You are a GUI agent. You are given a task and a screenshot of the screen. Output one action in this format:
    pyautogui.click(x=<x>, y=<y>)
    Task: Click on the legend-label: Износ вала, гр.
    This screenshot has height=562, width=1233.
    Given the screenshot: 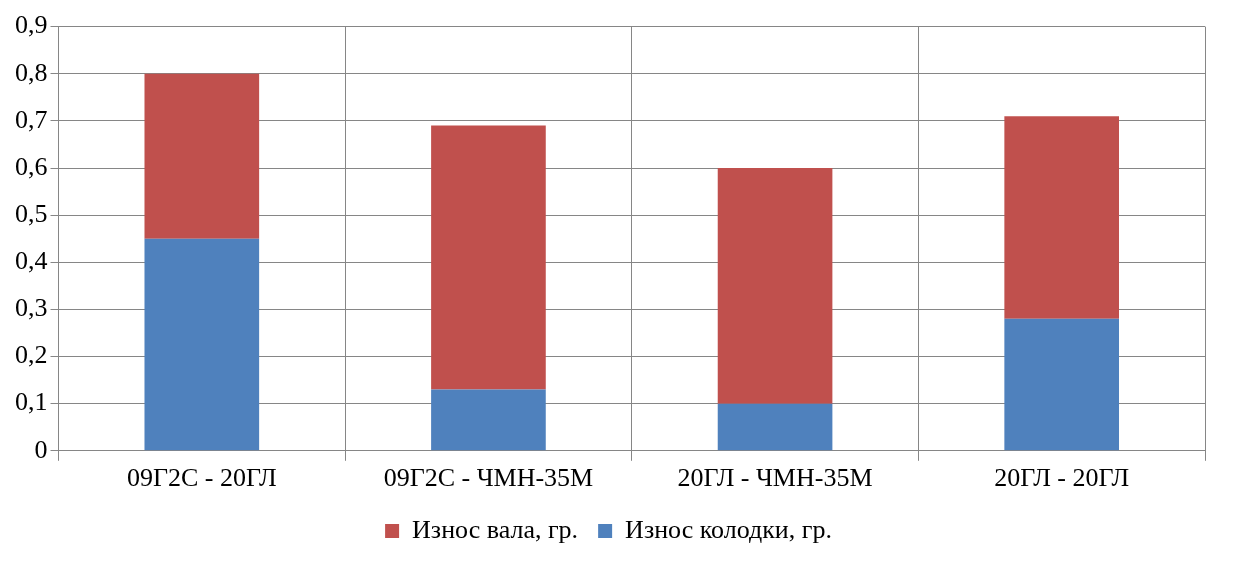 What is the action you would take?
    pyautogui.click(x=495, y=529)
    